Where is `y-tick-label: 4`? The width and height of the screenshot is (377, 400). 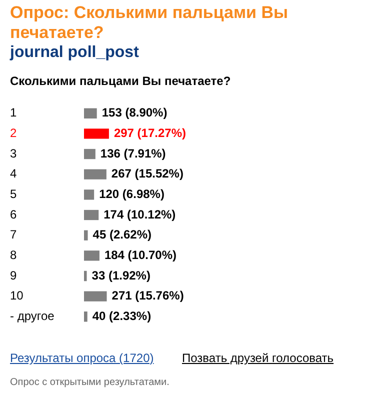
y-tick-label: 4 is located at coordinates (13, 173).